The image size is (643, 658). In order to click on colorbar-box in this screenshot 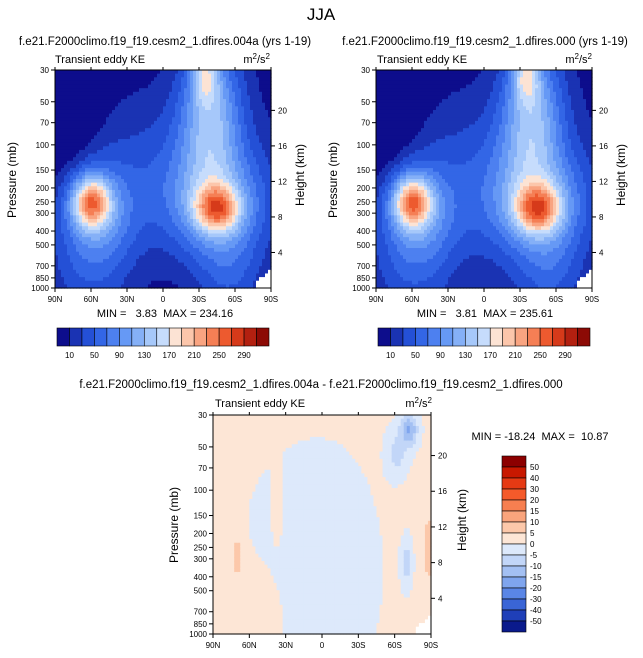, I will do `click(263, 337)`.